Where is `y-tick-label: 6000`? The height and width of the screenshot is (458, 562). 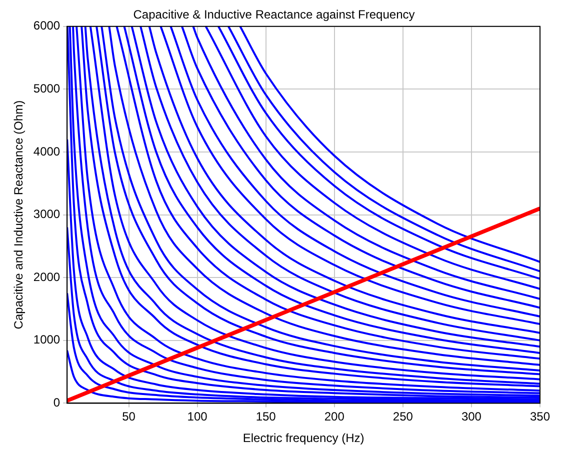
y-tick-label: 6000 is located at coordinates (46, 25).